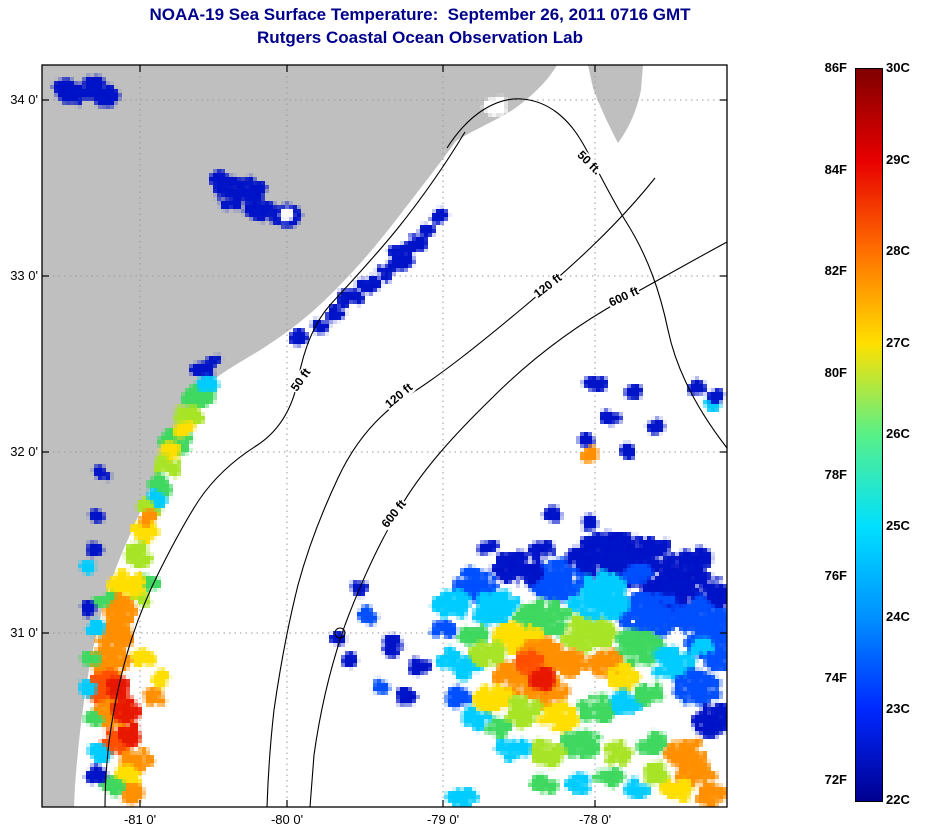 The height and width of the screenshot is (832, 936). What do you see at coordinates (300, 380) in the screenshot?
I see `depth-contour-label: 50 ft` at bounding box center [300, 380].